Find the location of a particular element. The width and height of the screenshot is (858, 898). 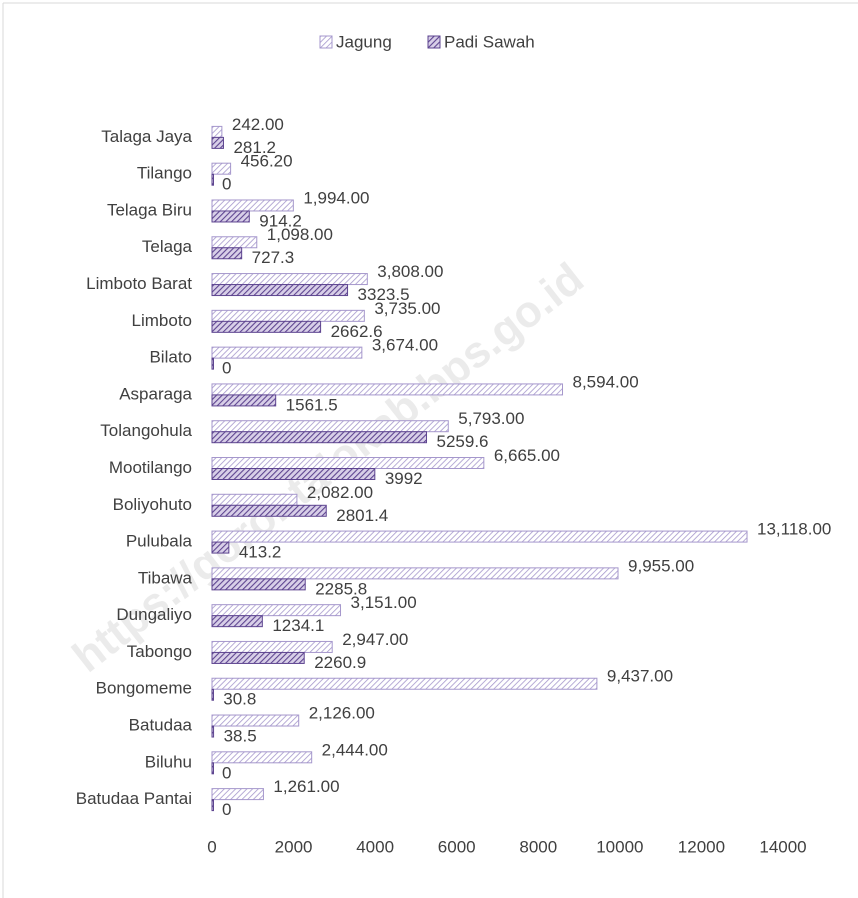

x-tick-label: 2000 is located at coordinates (294, 846).